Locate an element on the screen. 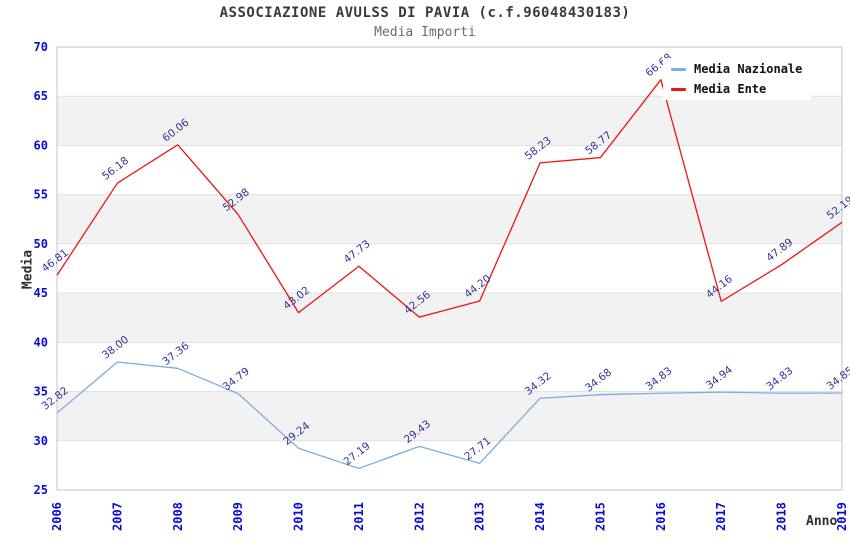 This screenshot has height=550, width=850. svg-text: 2018 is located at coordinates (782, 516).